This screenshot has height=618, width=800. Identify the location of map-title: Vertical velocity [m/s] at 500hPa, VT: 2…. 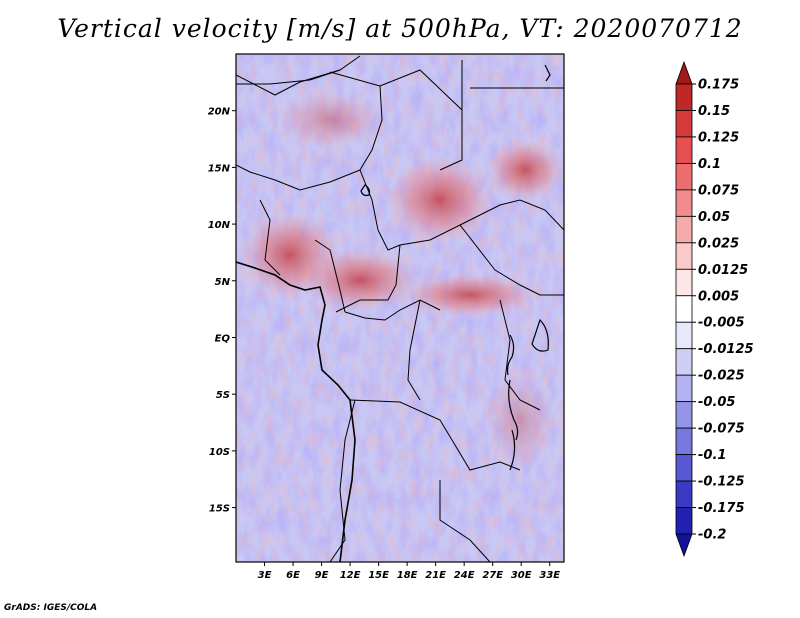
(400, 28).